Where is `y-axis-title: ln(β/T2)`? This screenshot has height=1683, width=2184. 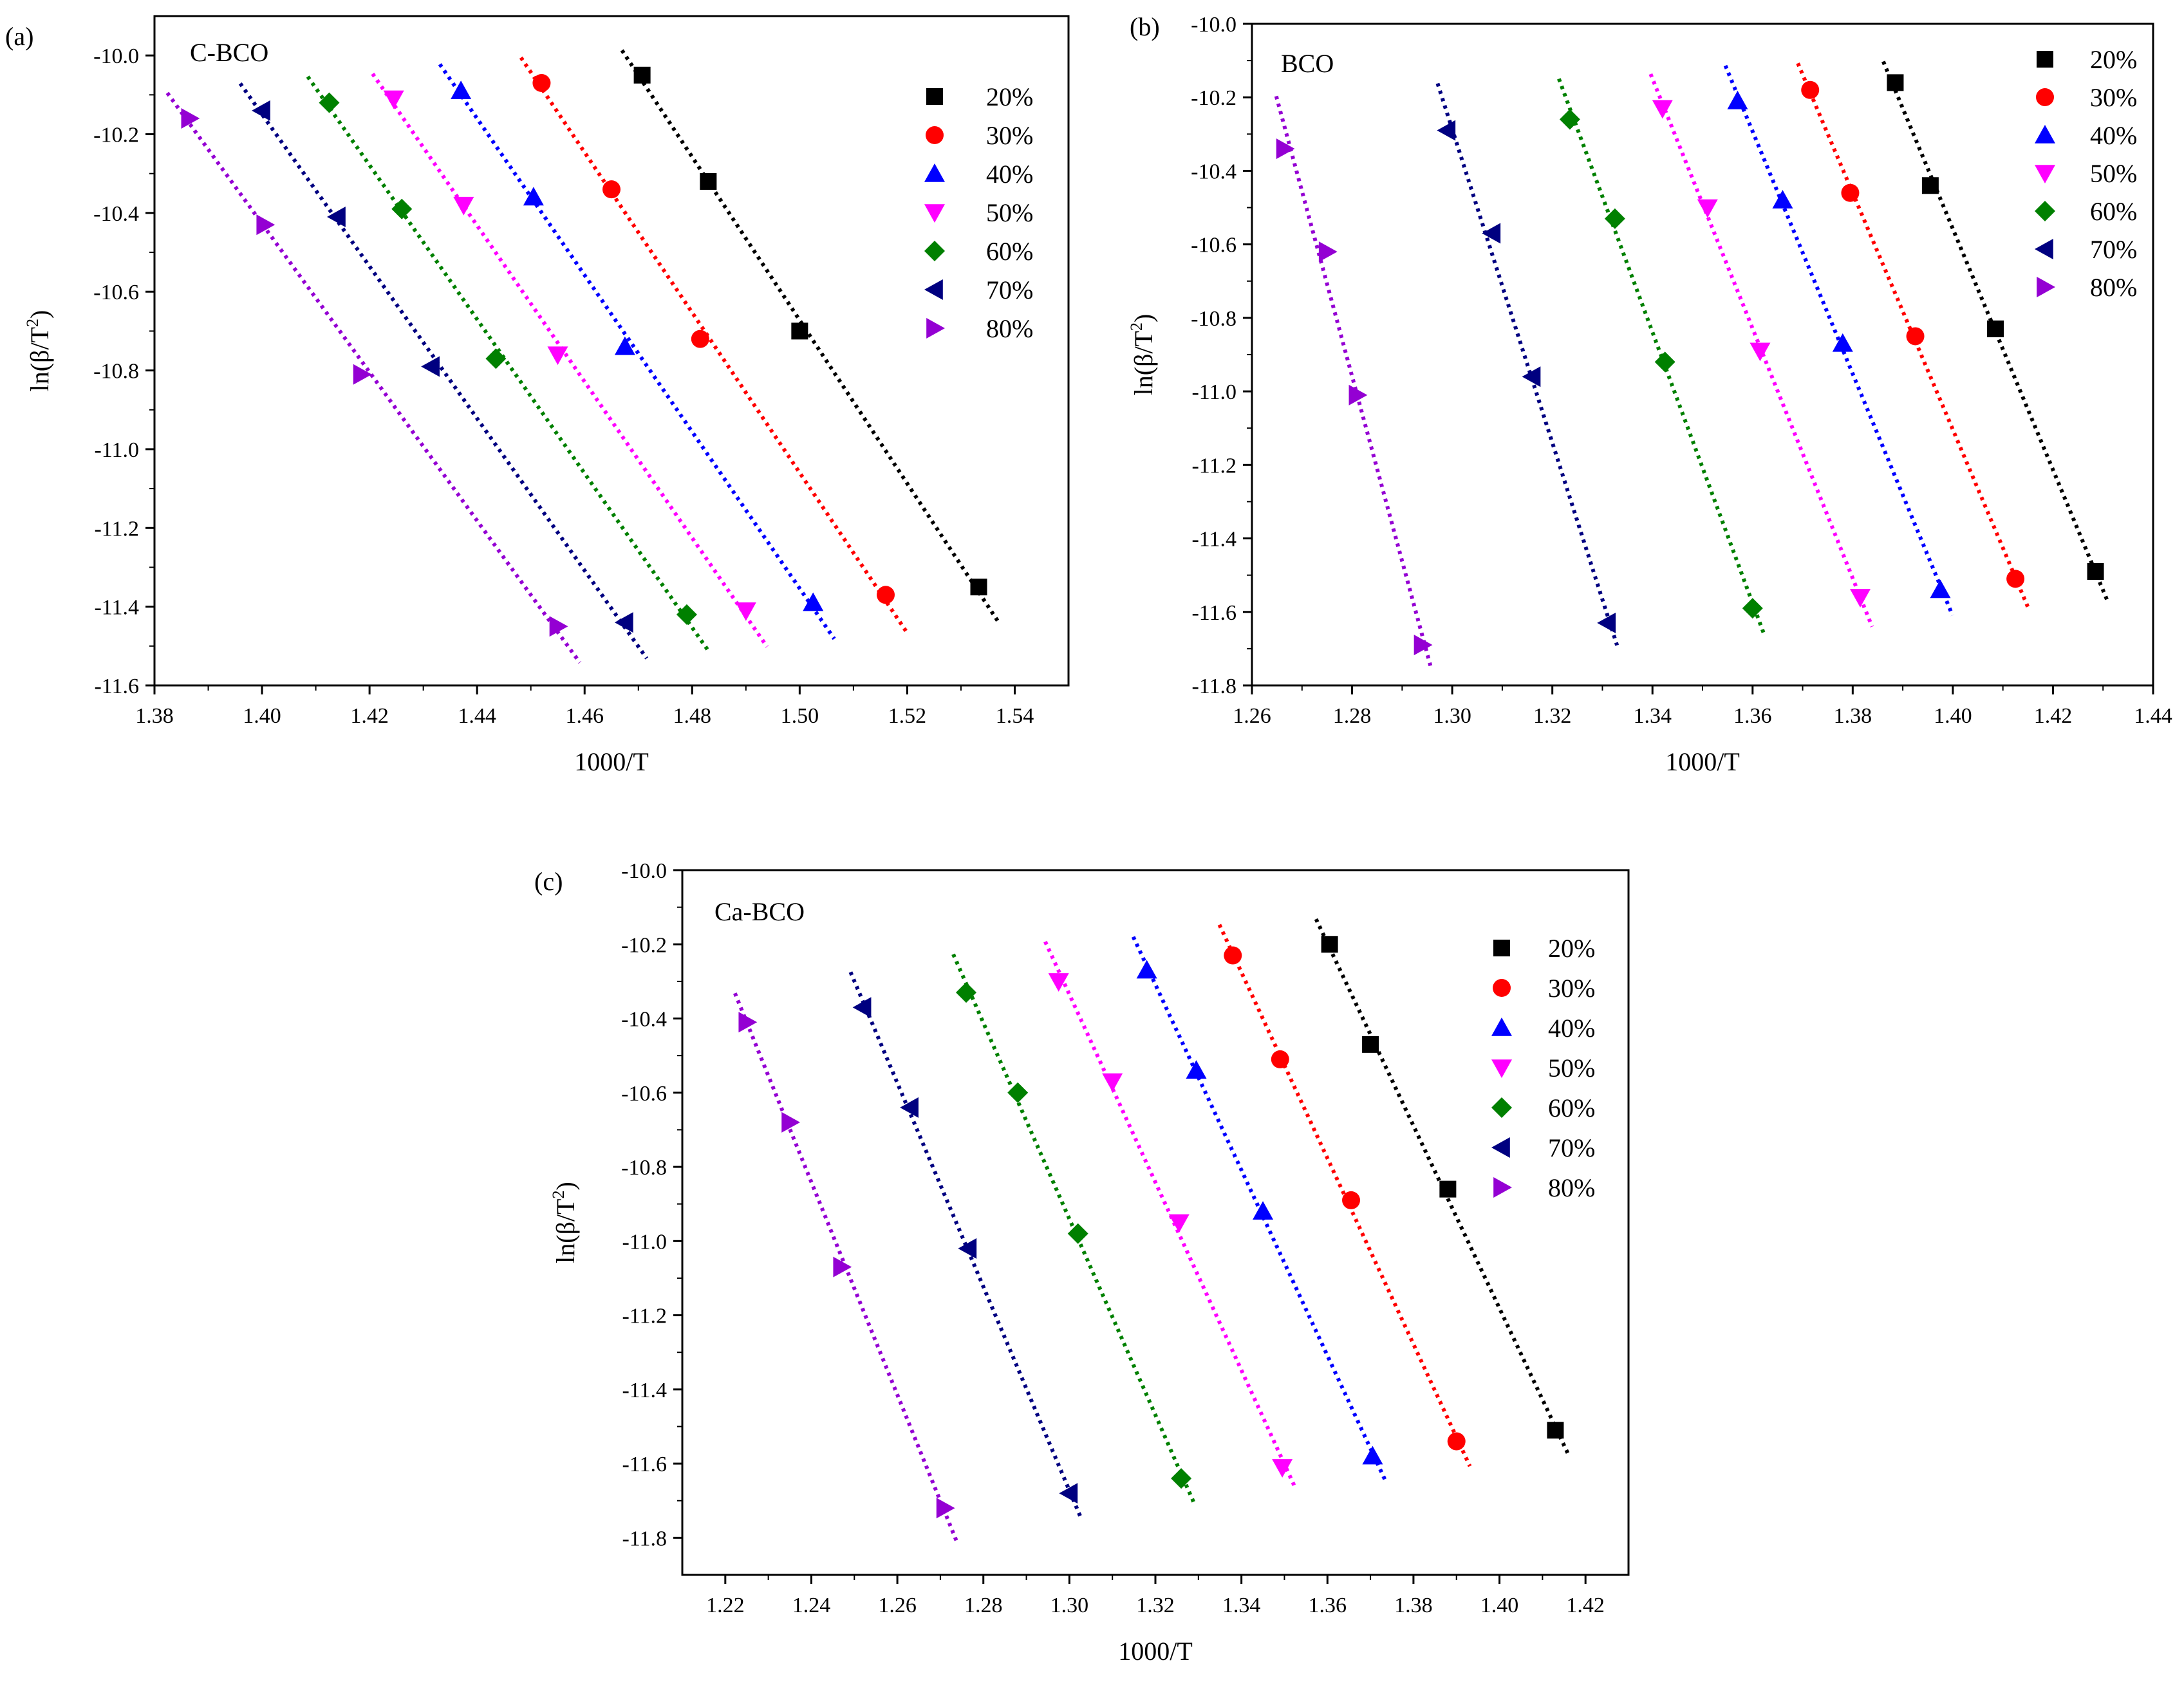 y-axis-title: ln(β/T2) is located at coordinates (38, 351).